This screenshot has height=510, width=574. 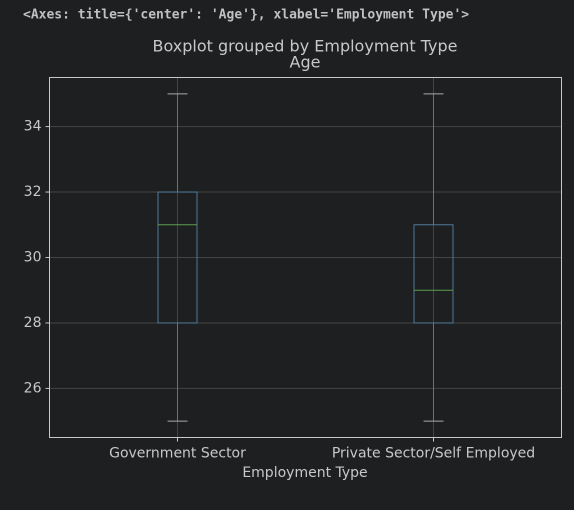 I want to click on chart-suptitle: Boxplot grouped by Employment Type, so click(x=305, y=46).